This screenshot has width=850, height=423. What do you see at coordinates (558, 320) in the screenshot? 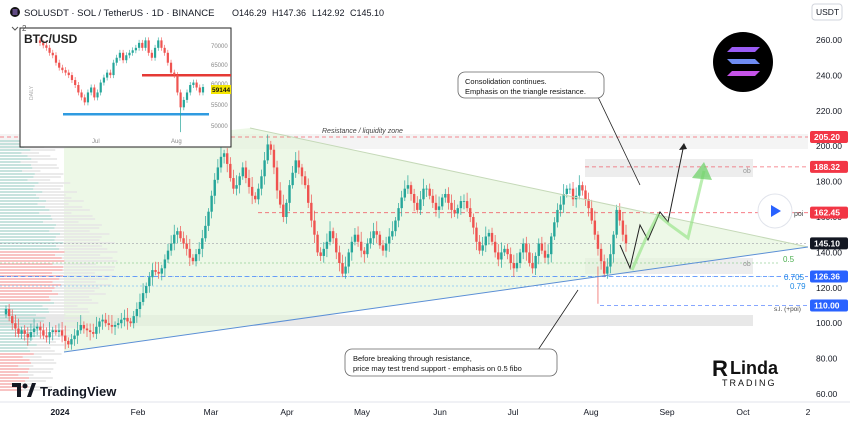
I see `callout-pointer-bottom` at bounding box center [558, 320].